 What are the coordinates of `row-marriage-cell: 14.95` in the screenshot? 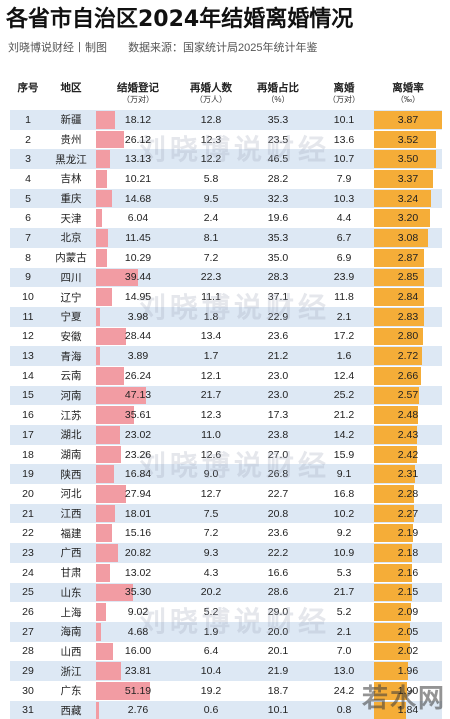 It's located at (138, 297).